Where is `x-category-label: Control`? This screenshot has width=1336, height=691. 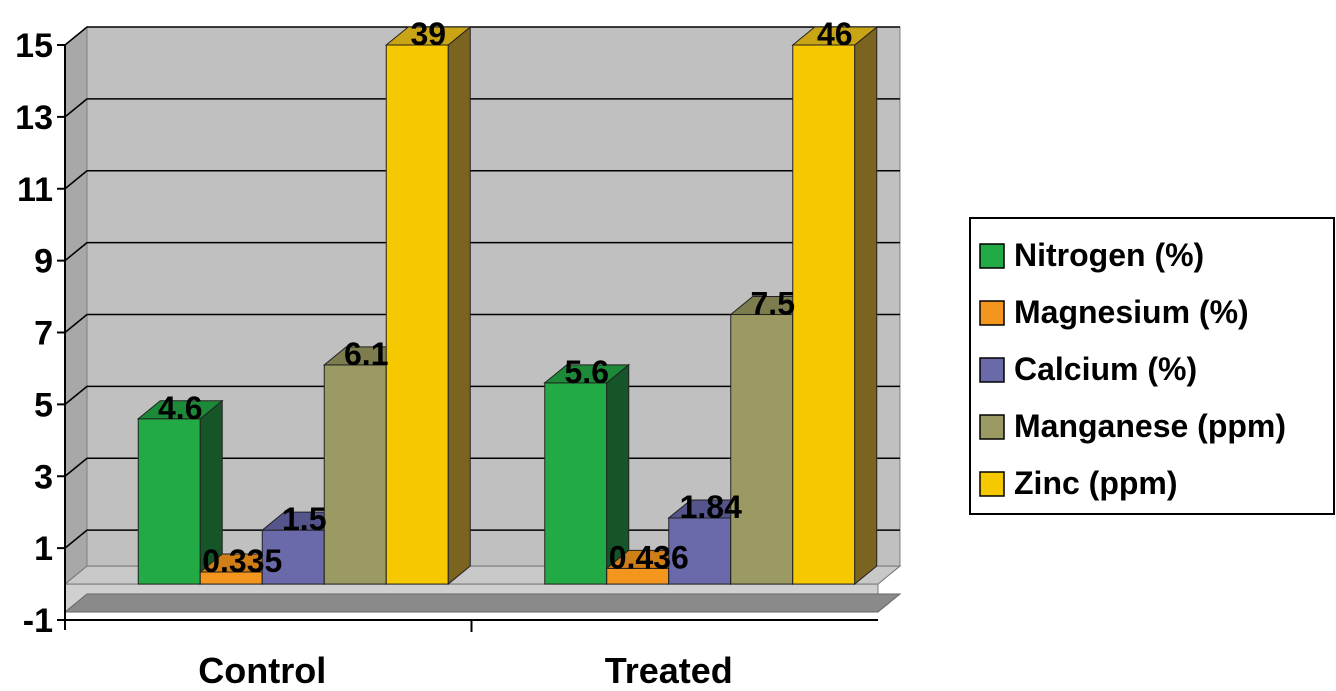 x-category-label: Control is located at coordinates (262, 670).